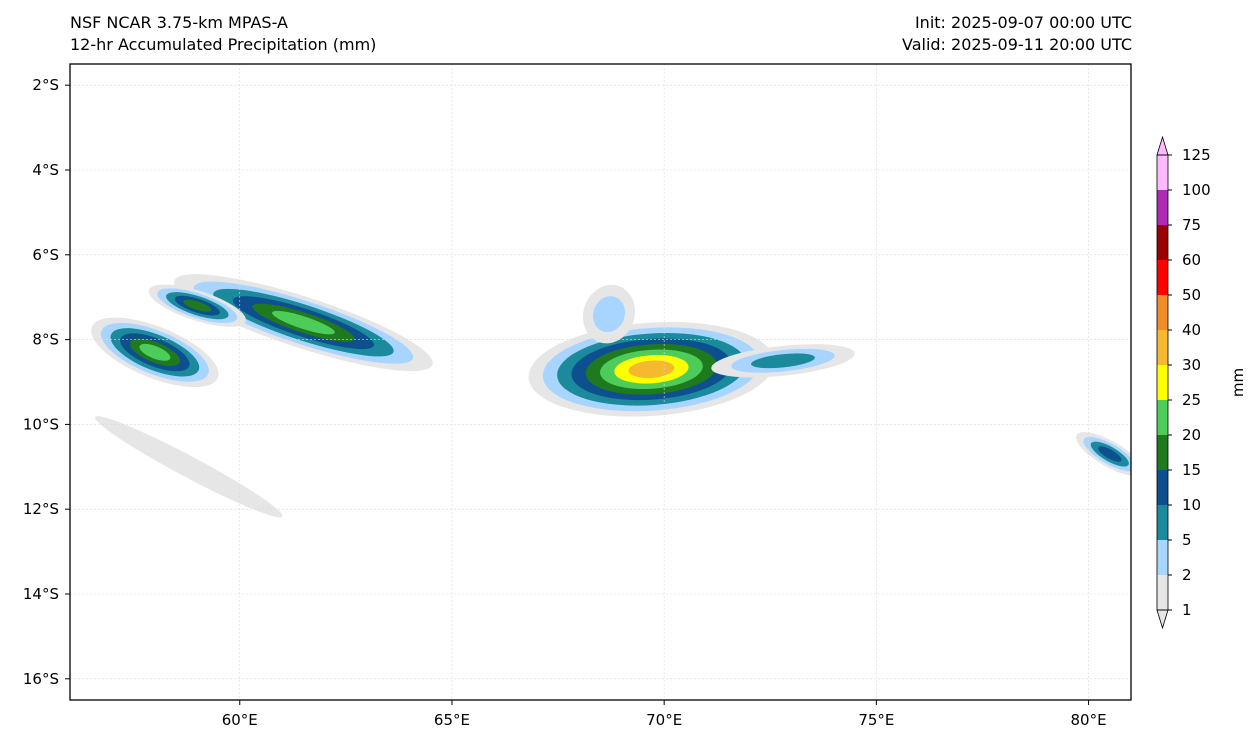 The width and height of the screenshot is (1260, 745). I want to click on field-title: 12-hr Accumulated Precipitation (mm), so click(223, 44).